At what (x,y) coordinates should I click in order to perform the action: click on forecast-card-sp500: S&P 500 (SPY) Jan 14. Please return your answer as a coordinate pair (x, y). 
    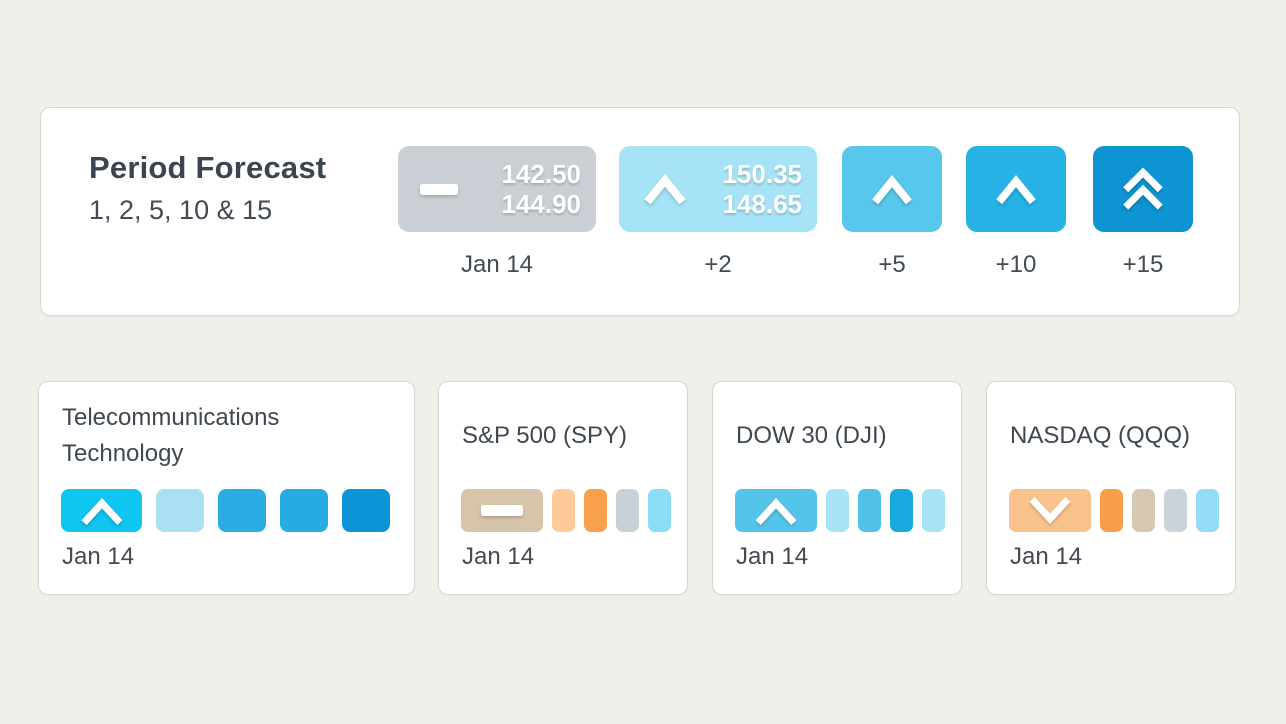
    Looking at the image, I should click on (563, 488).